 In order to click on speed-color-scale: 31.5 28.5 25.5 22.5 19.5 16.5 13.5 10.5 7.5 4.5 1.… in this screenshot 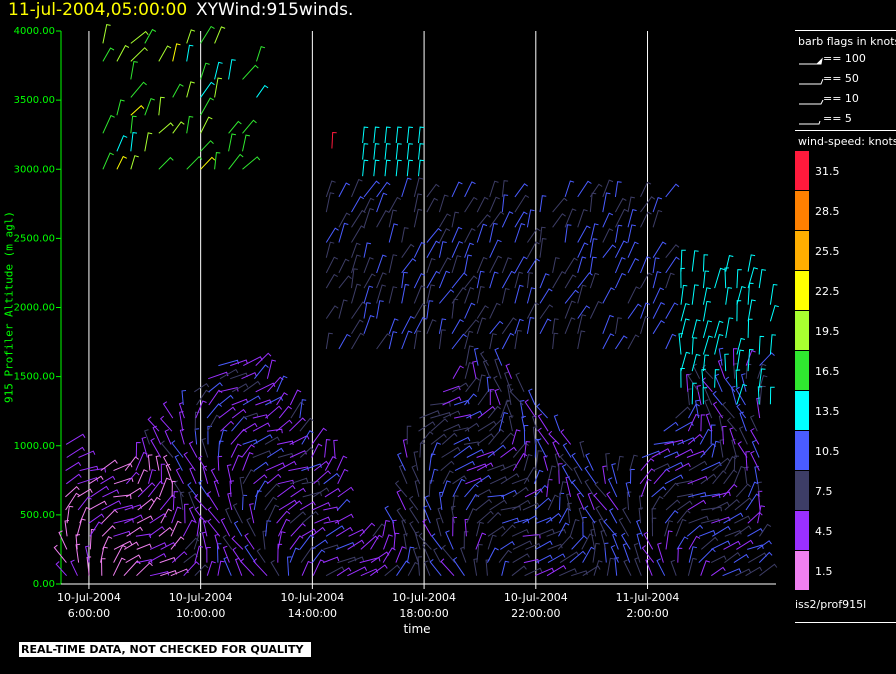, I will do `click(845, 371)`.